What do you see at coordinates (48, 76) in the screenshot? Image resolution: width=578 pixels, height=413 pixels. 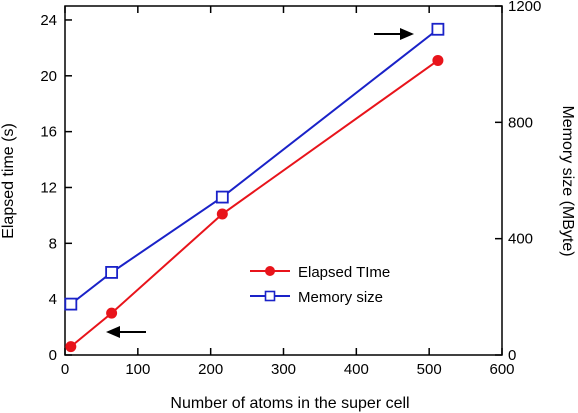 I see `y-tick-label: 20` at bounding box center [48, 76].